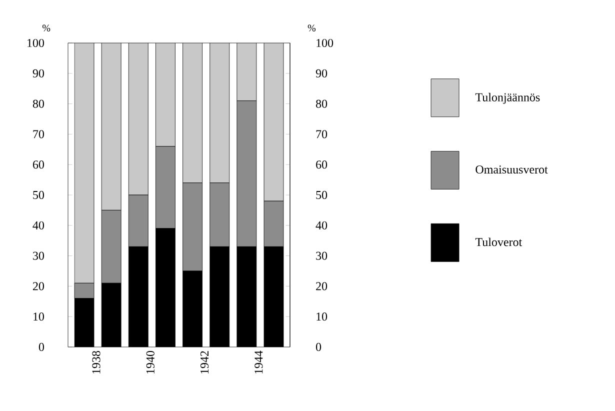 This screenshot has height=411, width=615. What do you see at coordinates (150, 362) in the screenshot?
I see `x-tick-label: 1940` at bounding box center [150, 362].